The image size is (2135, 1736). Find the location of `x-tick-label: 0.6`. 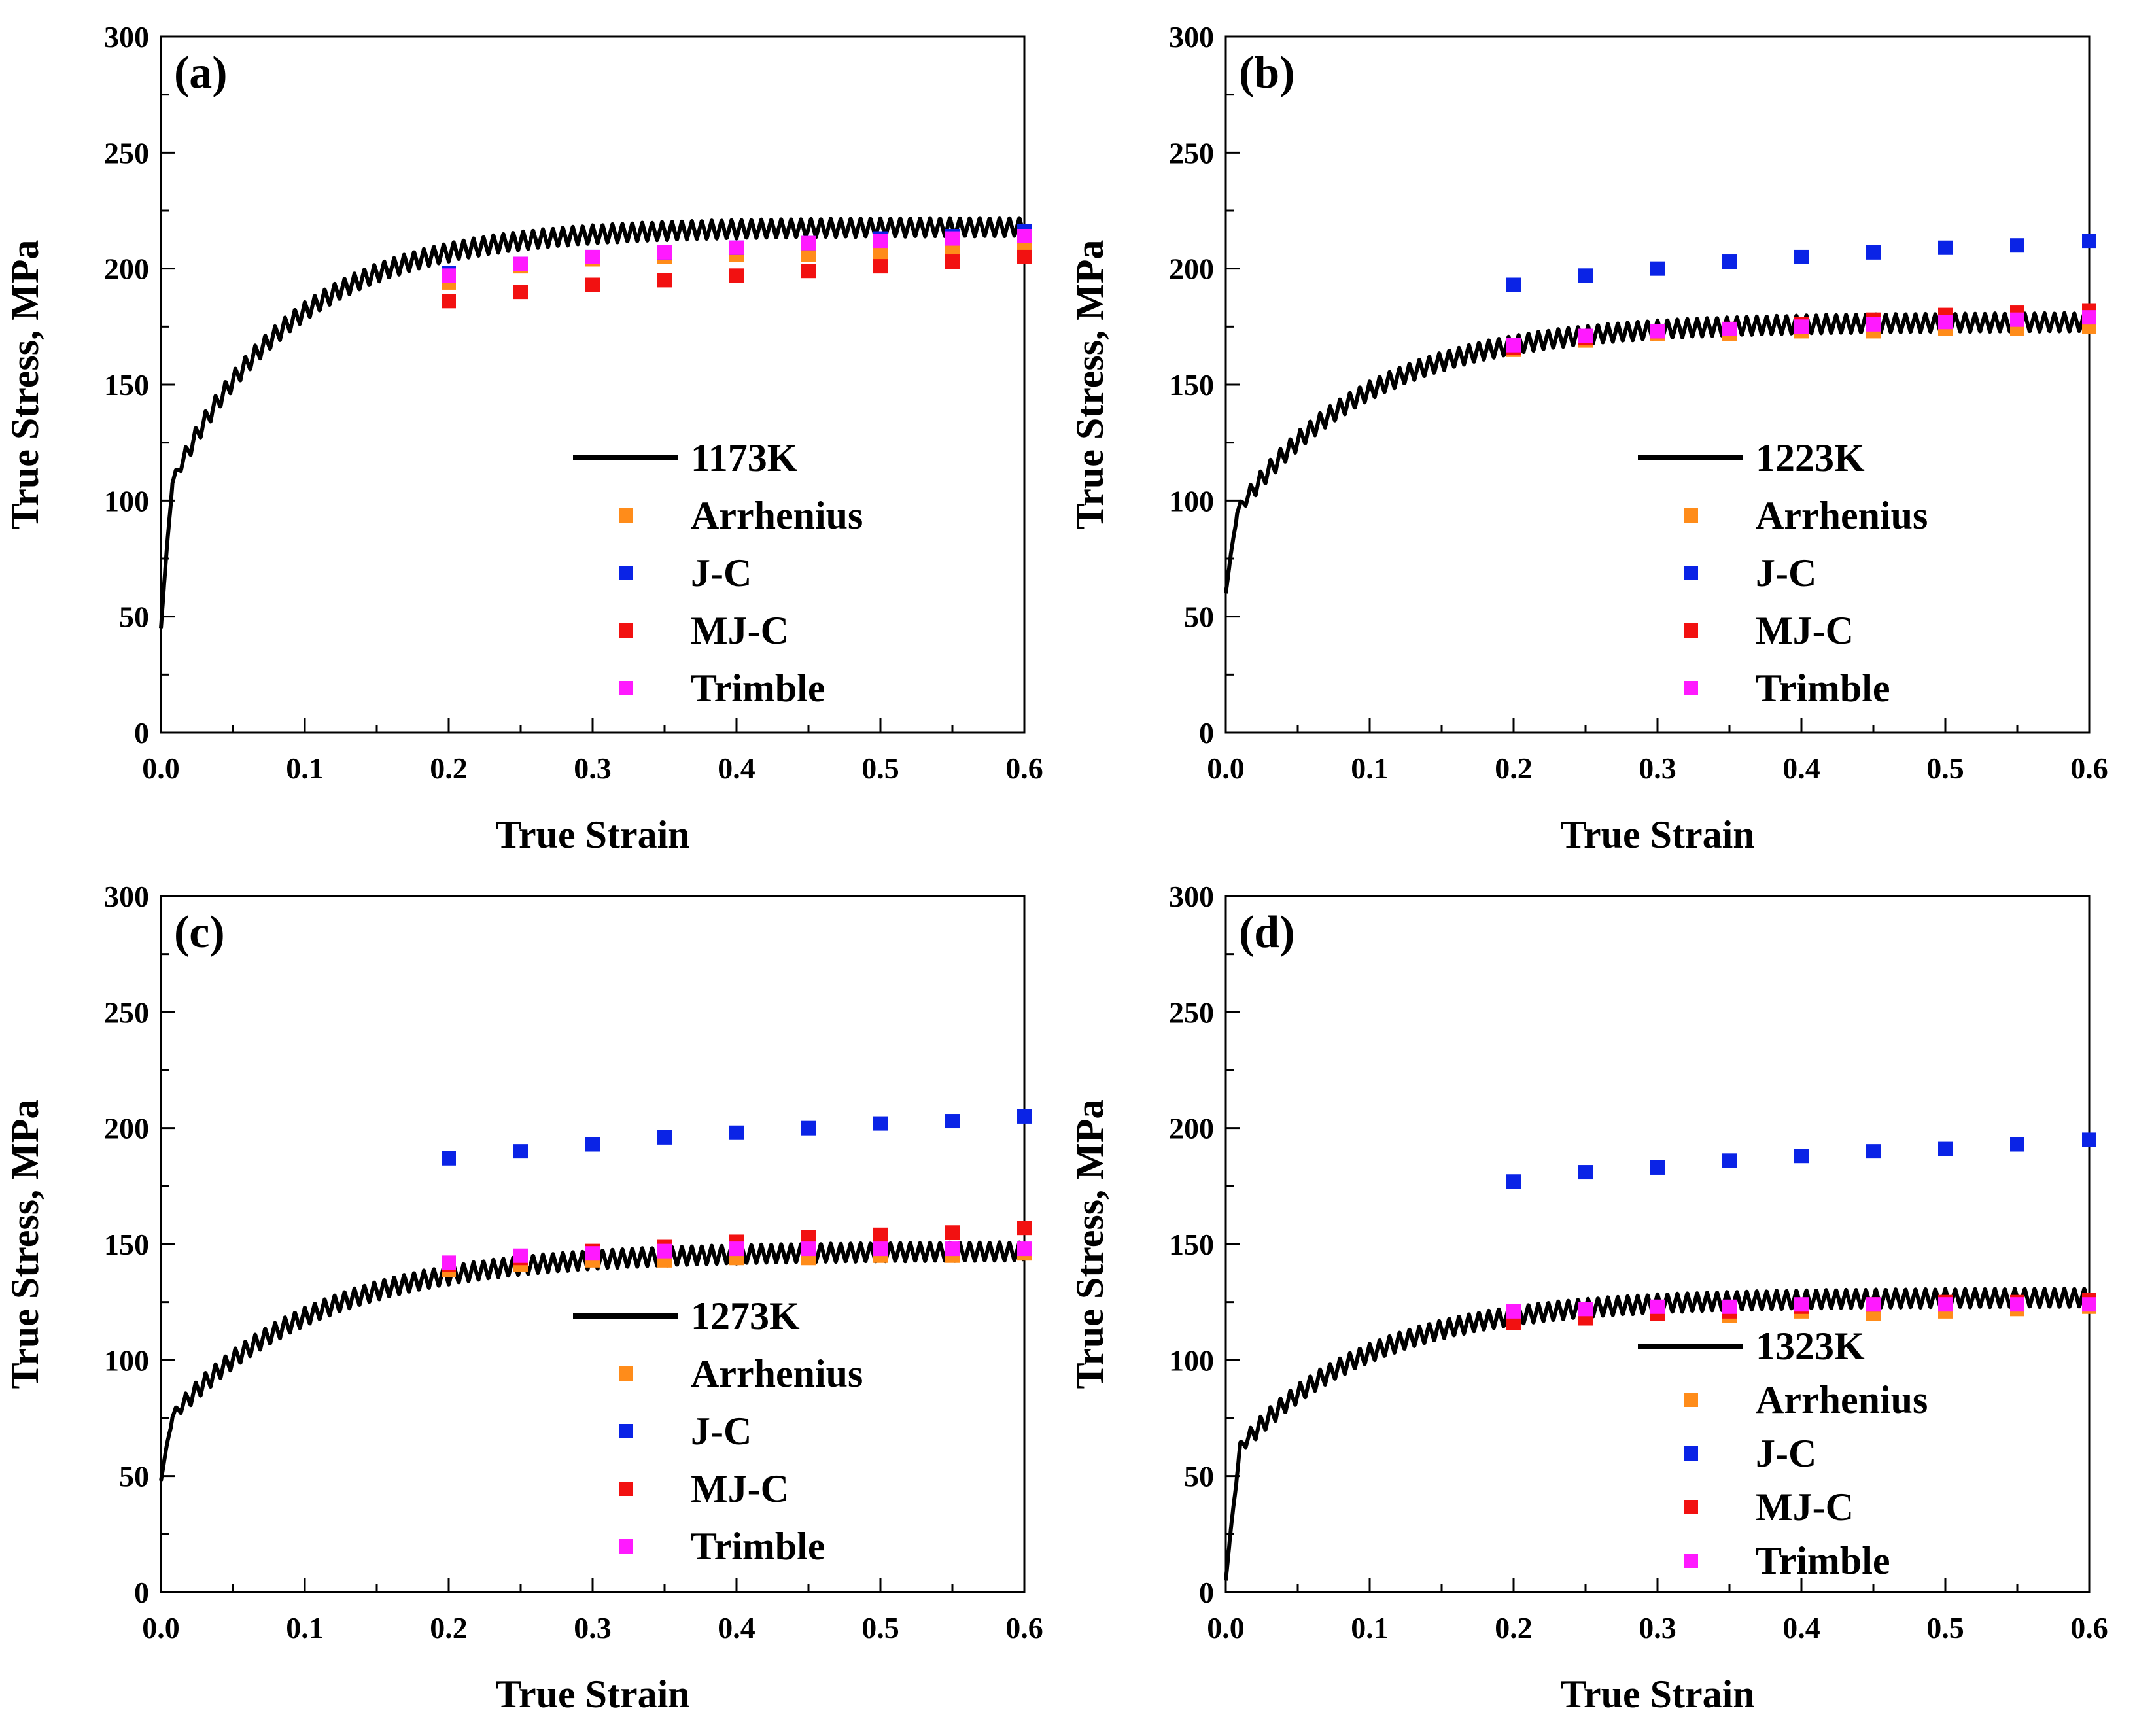

x-tick-label: 0.6 is located at coordinates (1024, 768).